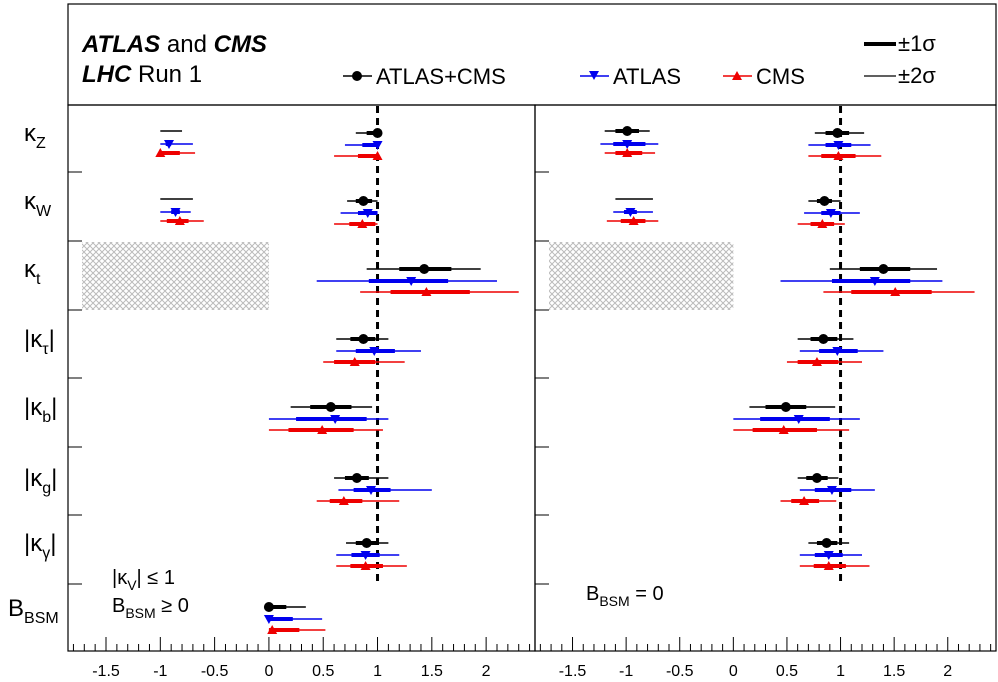  Describe the element at coordinates (268, 607) in the screenshot. I see `B_BSM-combined-point` at that location.